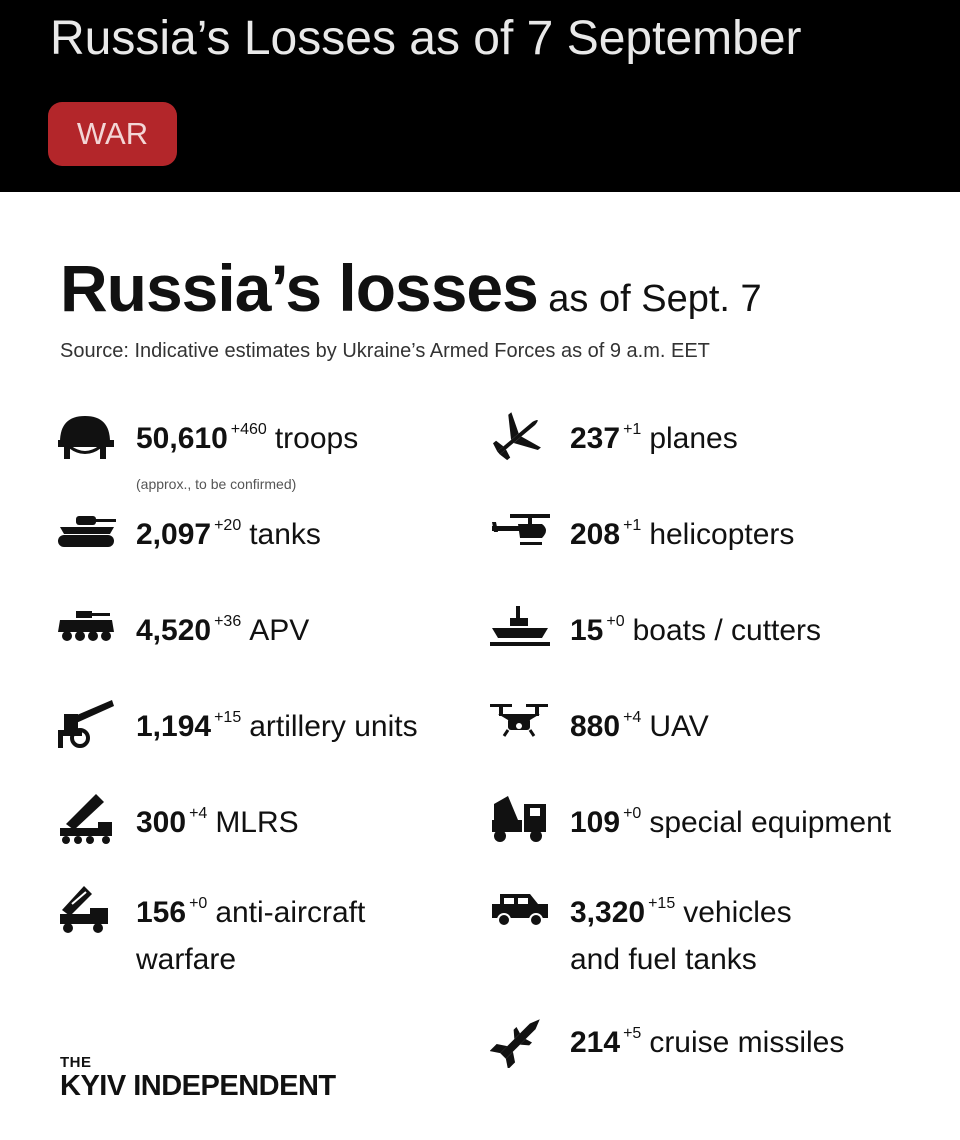 This screenshot has width=960, height=1140. Describe the element at coordinates (595, 822) in the screenshot. I see `special-equipment-value: 109` at that location.